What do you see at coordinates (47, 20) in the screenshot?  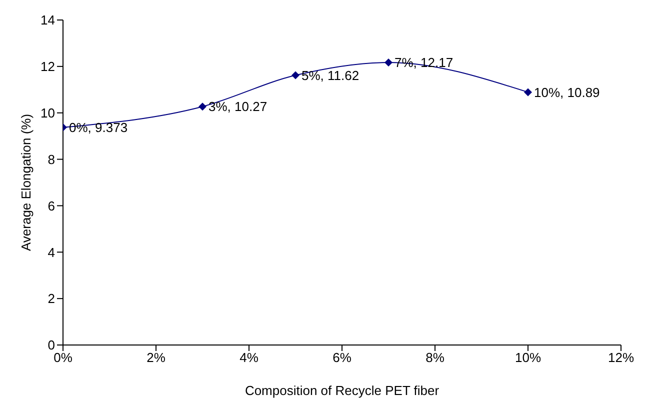 I see `y-tick-label: 14` at bounding box center [47, 20].